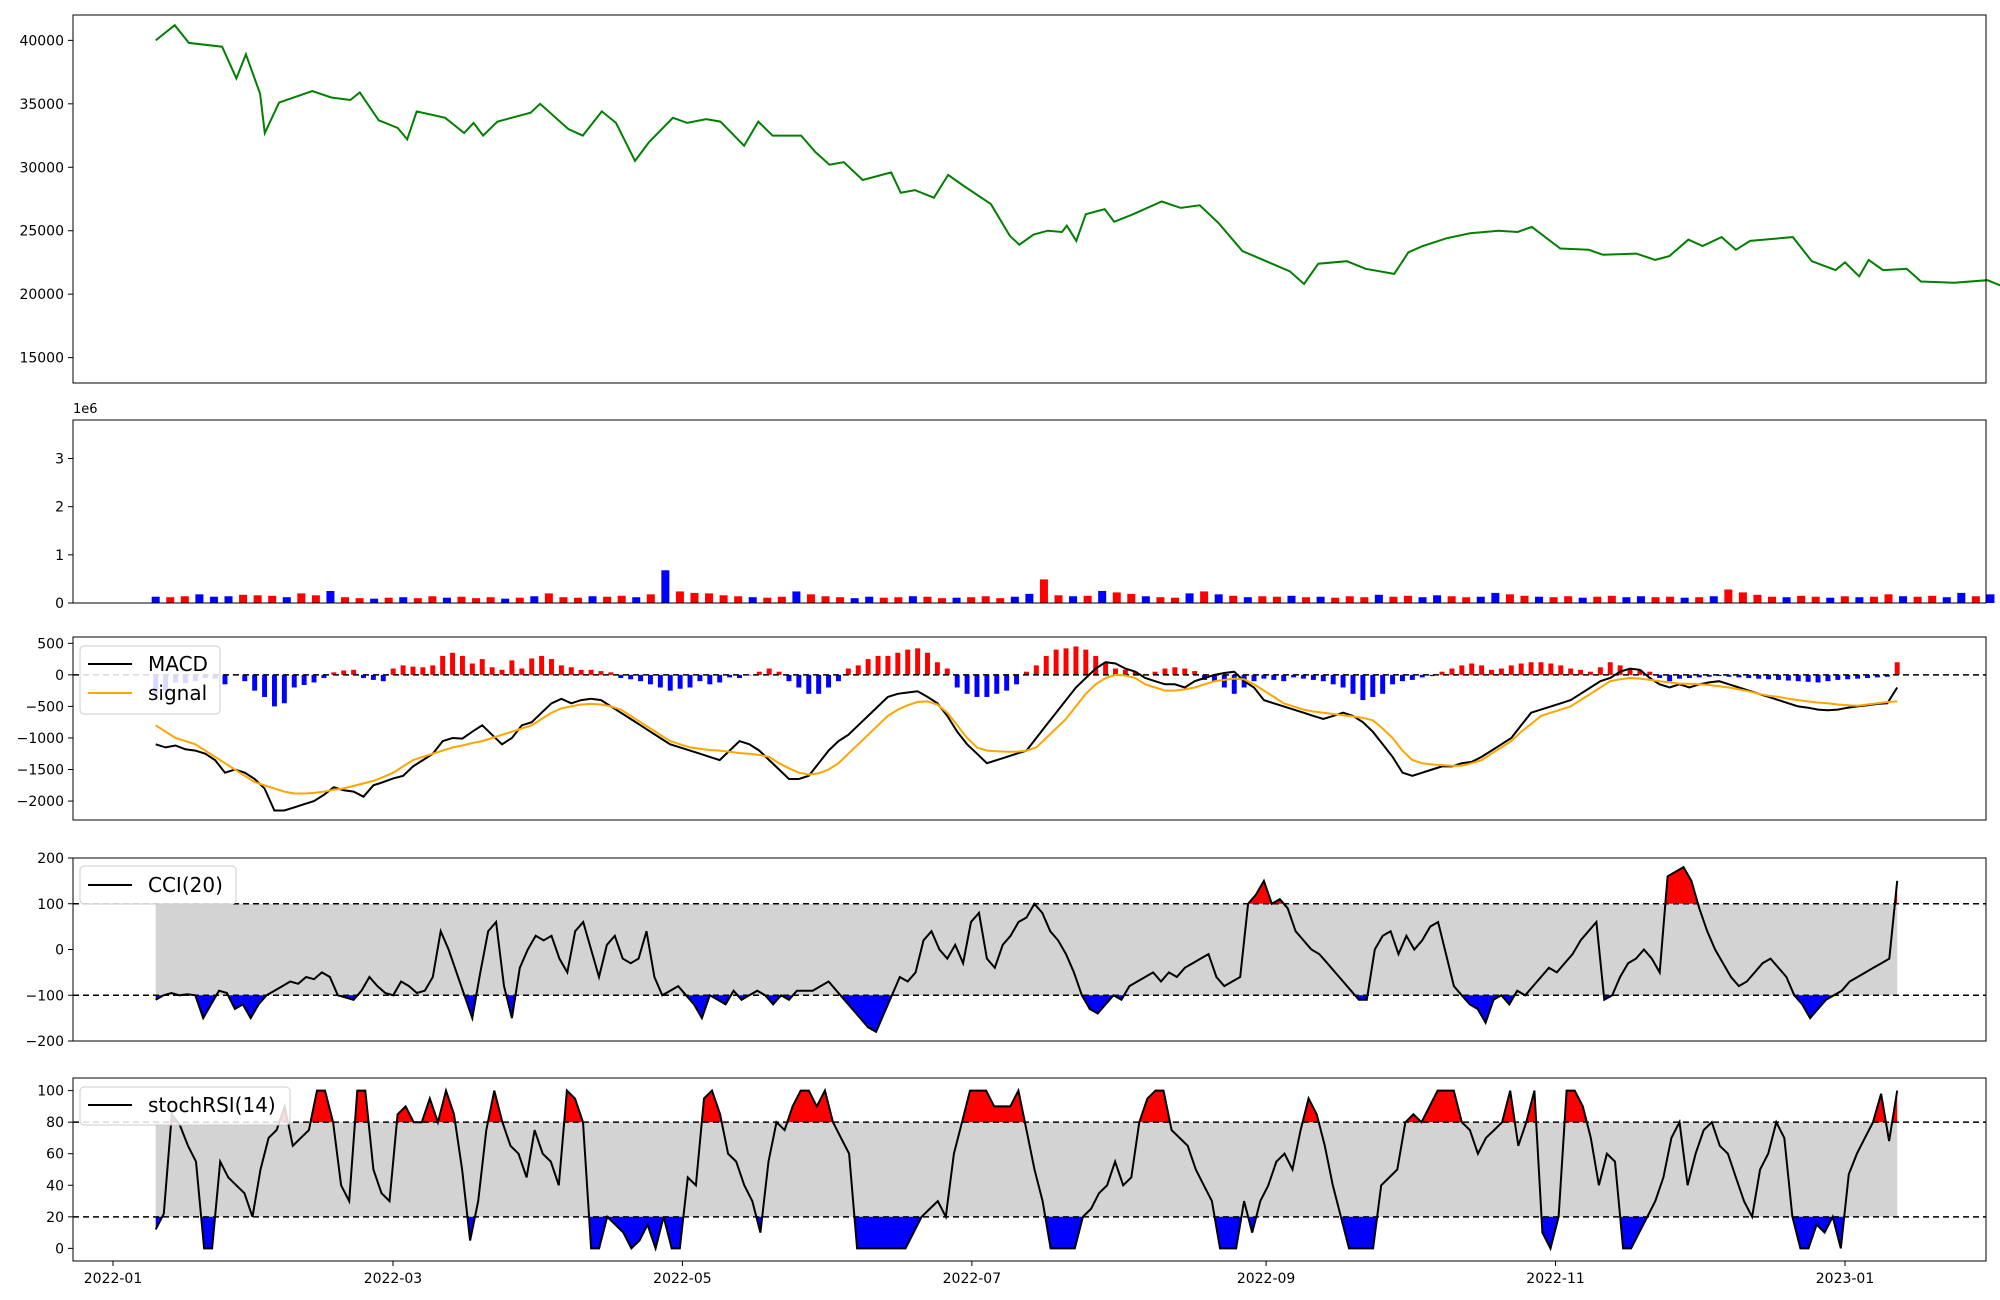 This screenshot has height=1300, width=2000. Describe the element at coordinates (1026, 1169) in the screenshot. I see `stochrsi-neutral-band` at that location.